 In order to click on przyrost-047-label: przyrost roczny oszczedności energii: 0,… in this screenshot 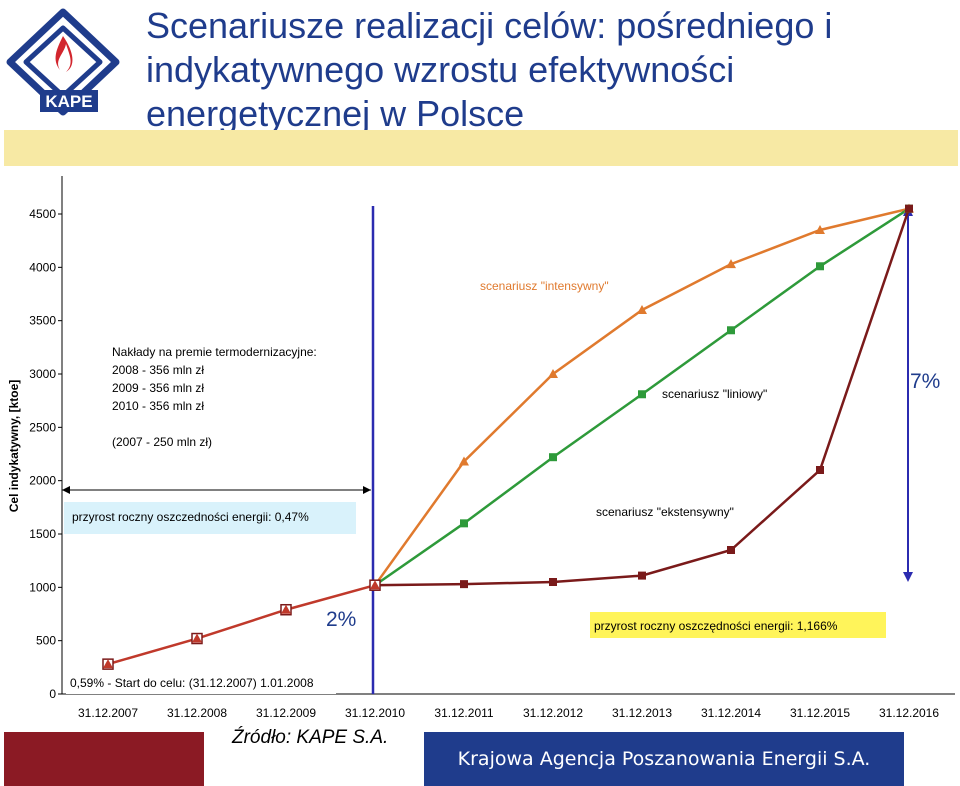, I will do `click(190, 517)`.